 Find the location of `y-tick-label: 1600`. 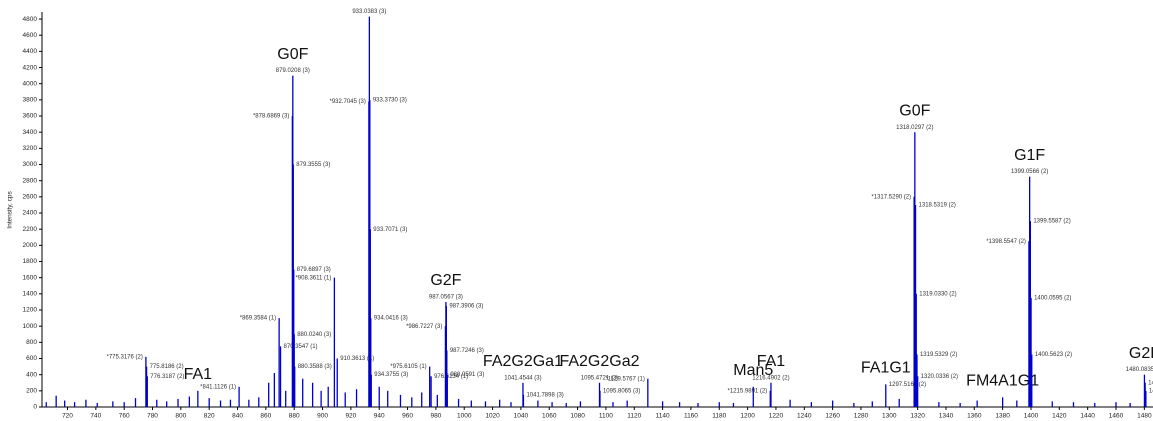

y-tick-label: 1600 is located at coordinates (30, 277).